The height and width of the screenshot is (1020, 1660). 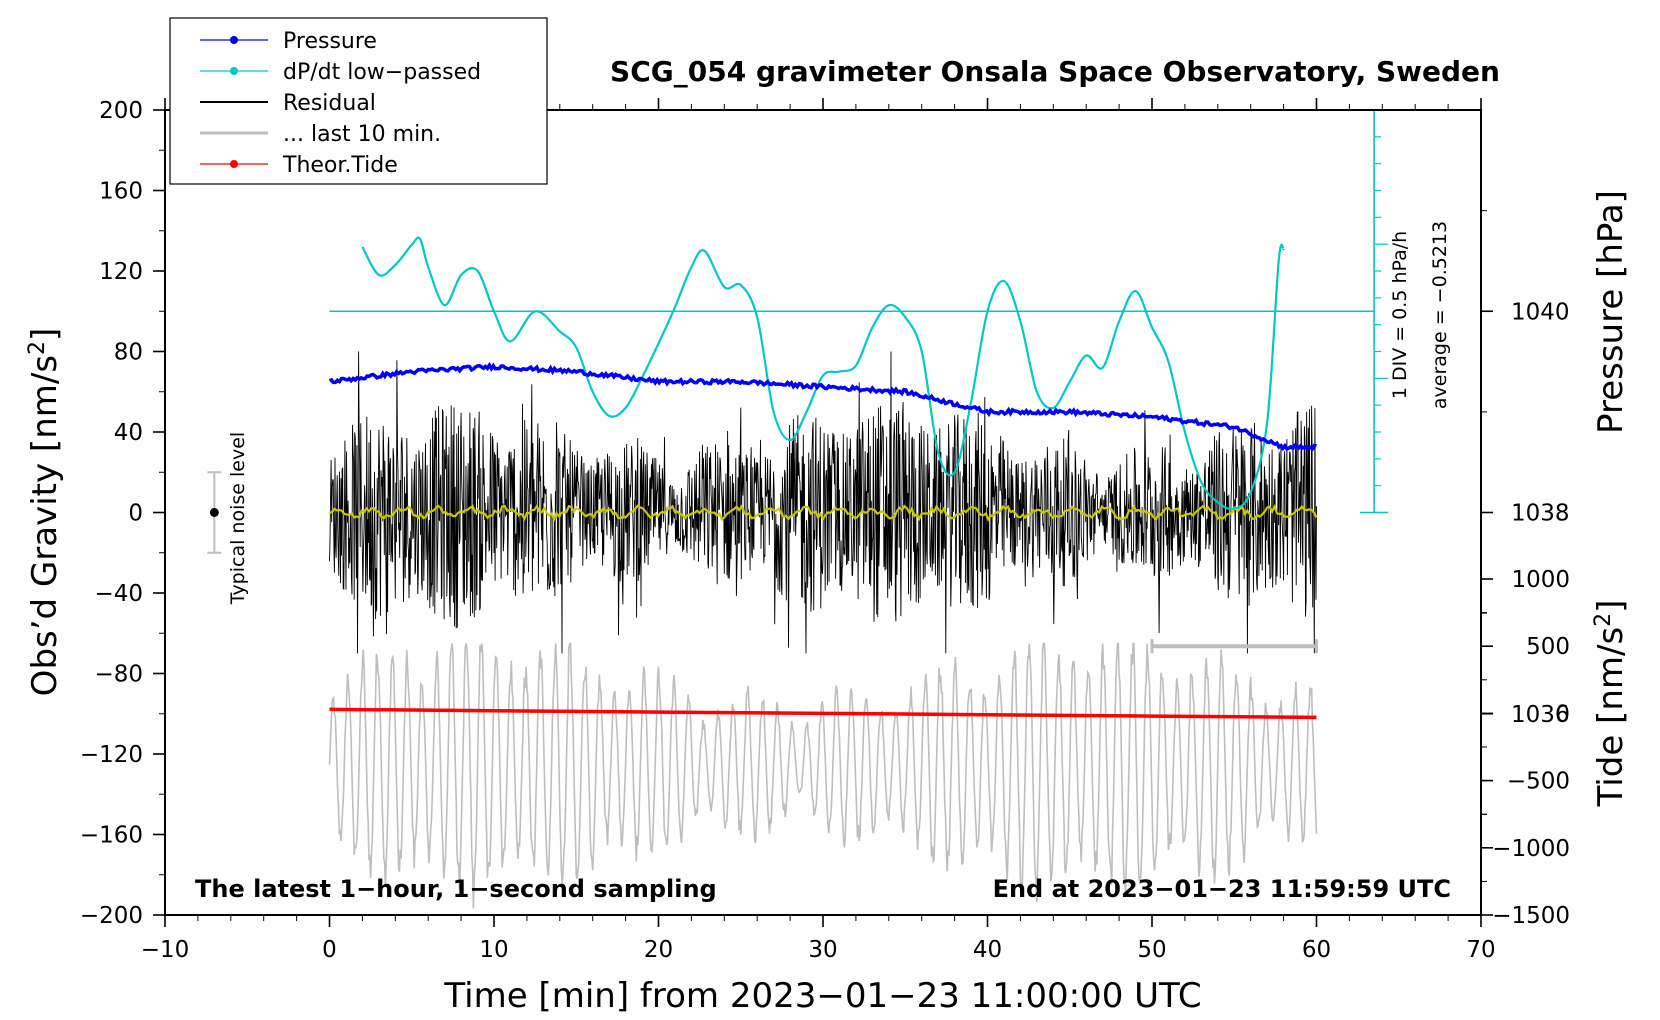 I want to click on y-tick-label: −200, so click(x=111, y=916).